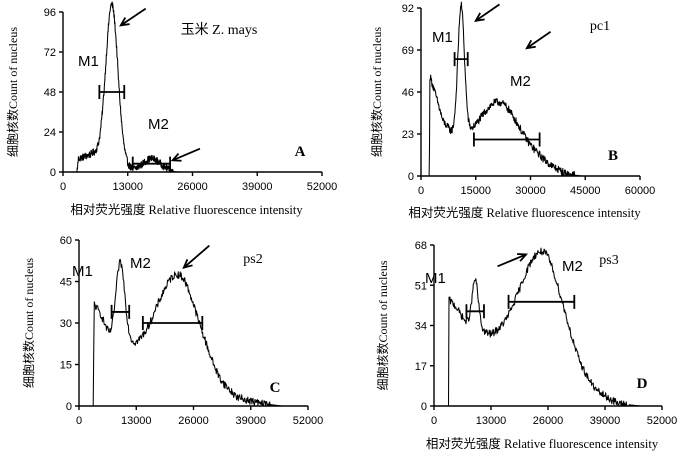 This screenshot has width=700, height=466. I want to click on panel-title: pc1, so click(600, 26).